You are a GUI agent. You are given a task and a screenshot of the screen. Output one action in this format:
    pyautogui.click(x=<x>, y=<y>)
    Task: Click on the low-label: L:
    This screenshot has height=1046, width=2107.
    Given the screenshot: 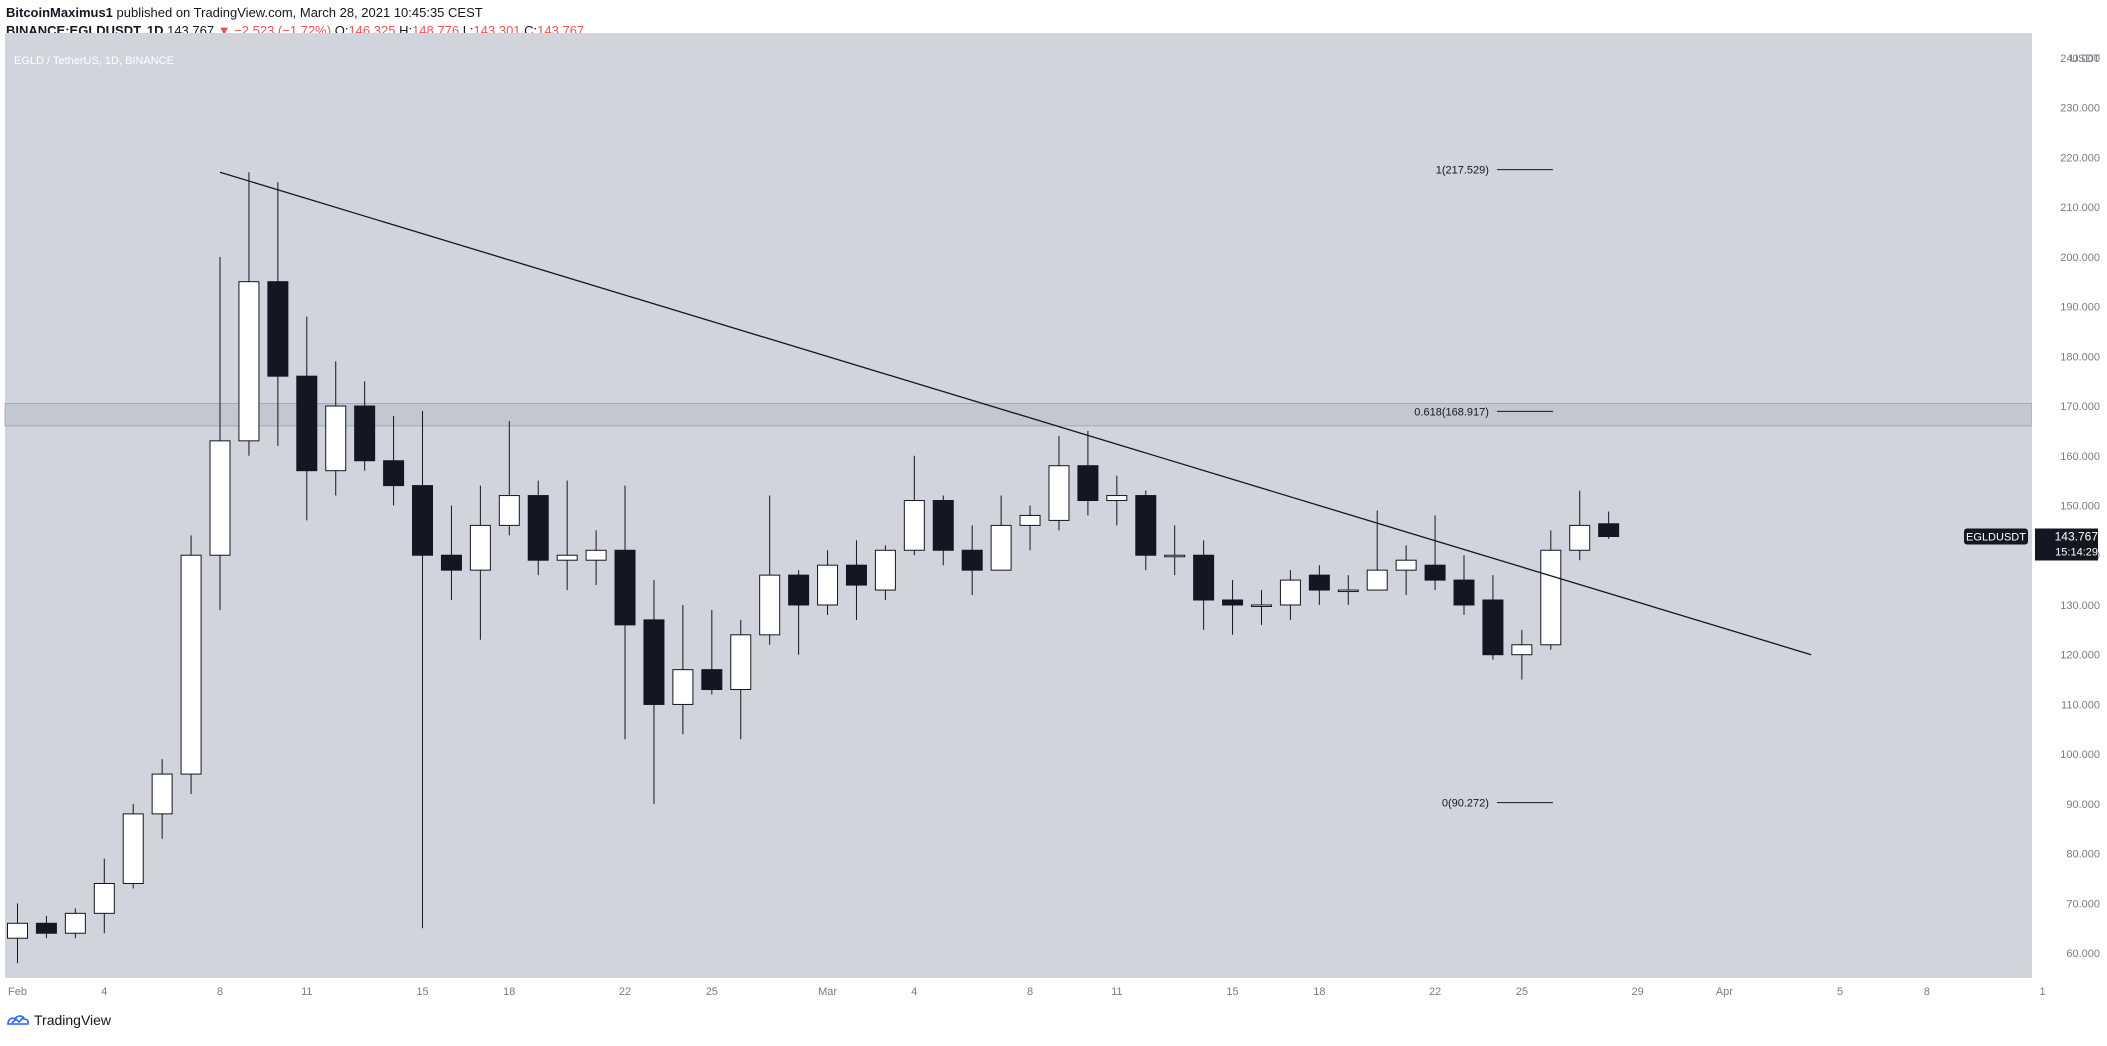 What is the action you would take?
    pyautogui.click(x=468, y=30)
    